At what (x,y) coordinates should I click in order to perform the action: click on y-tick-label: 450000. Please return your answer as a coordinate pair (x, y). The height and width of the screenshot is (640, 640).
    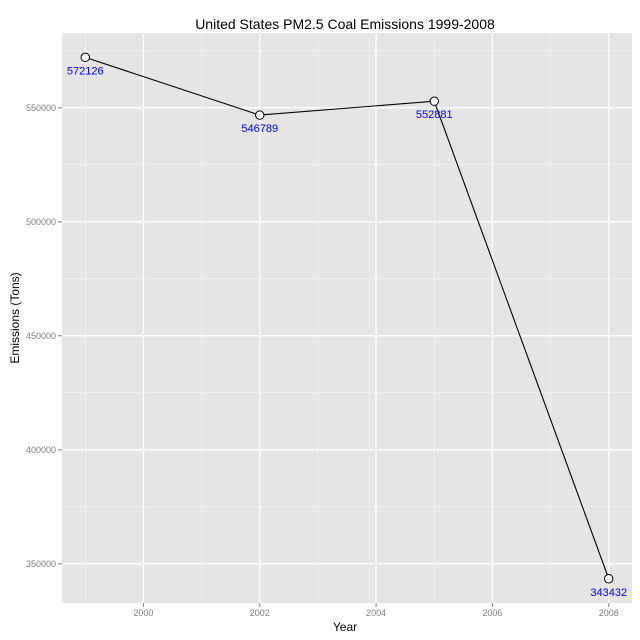
    Looking at the image, I should click on (41, 336).